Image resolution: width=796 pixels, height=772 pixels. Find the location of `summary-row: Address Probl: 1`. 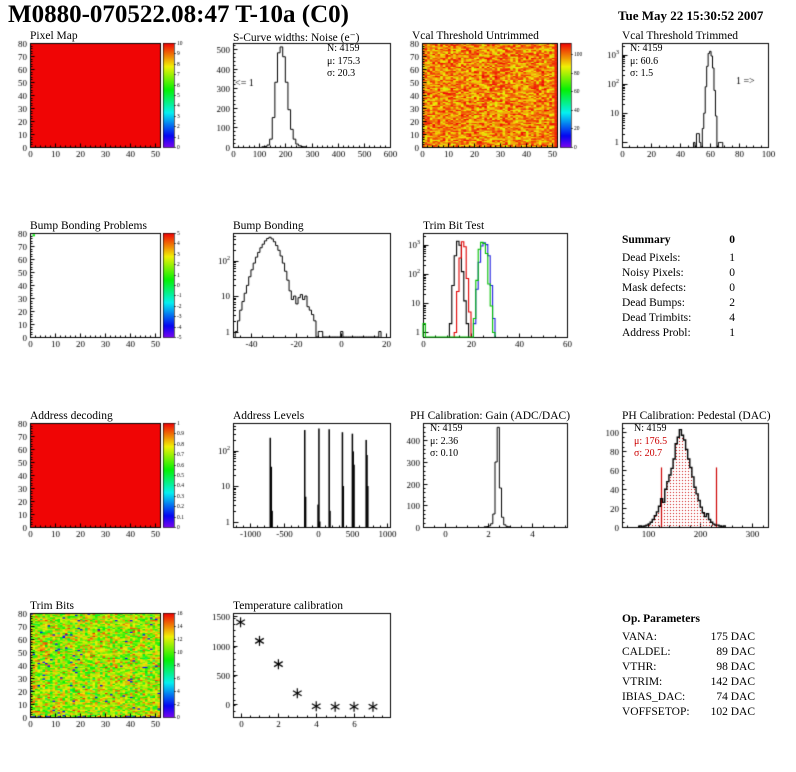

summary-row: Address Probl: 1 is located at coordinates (678, 333).